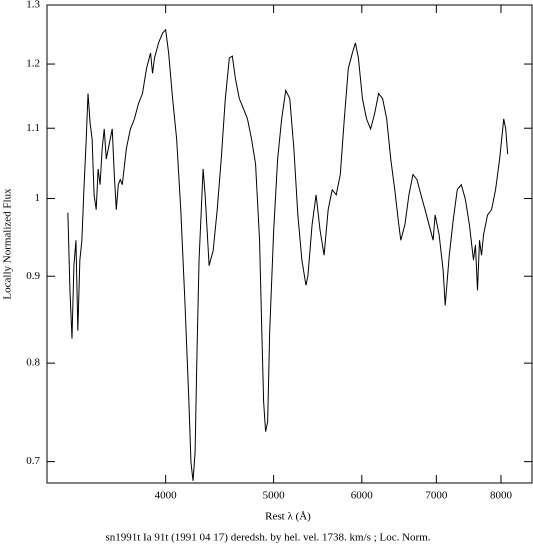 The height and width of the screenshot is (546, 533). What do you see at coordinates (274, 496) in the screenshot?
I see `x-tick-label: 5000` at bounding box center [274, 496].